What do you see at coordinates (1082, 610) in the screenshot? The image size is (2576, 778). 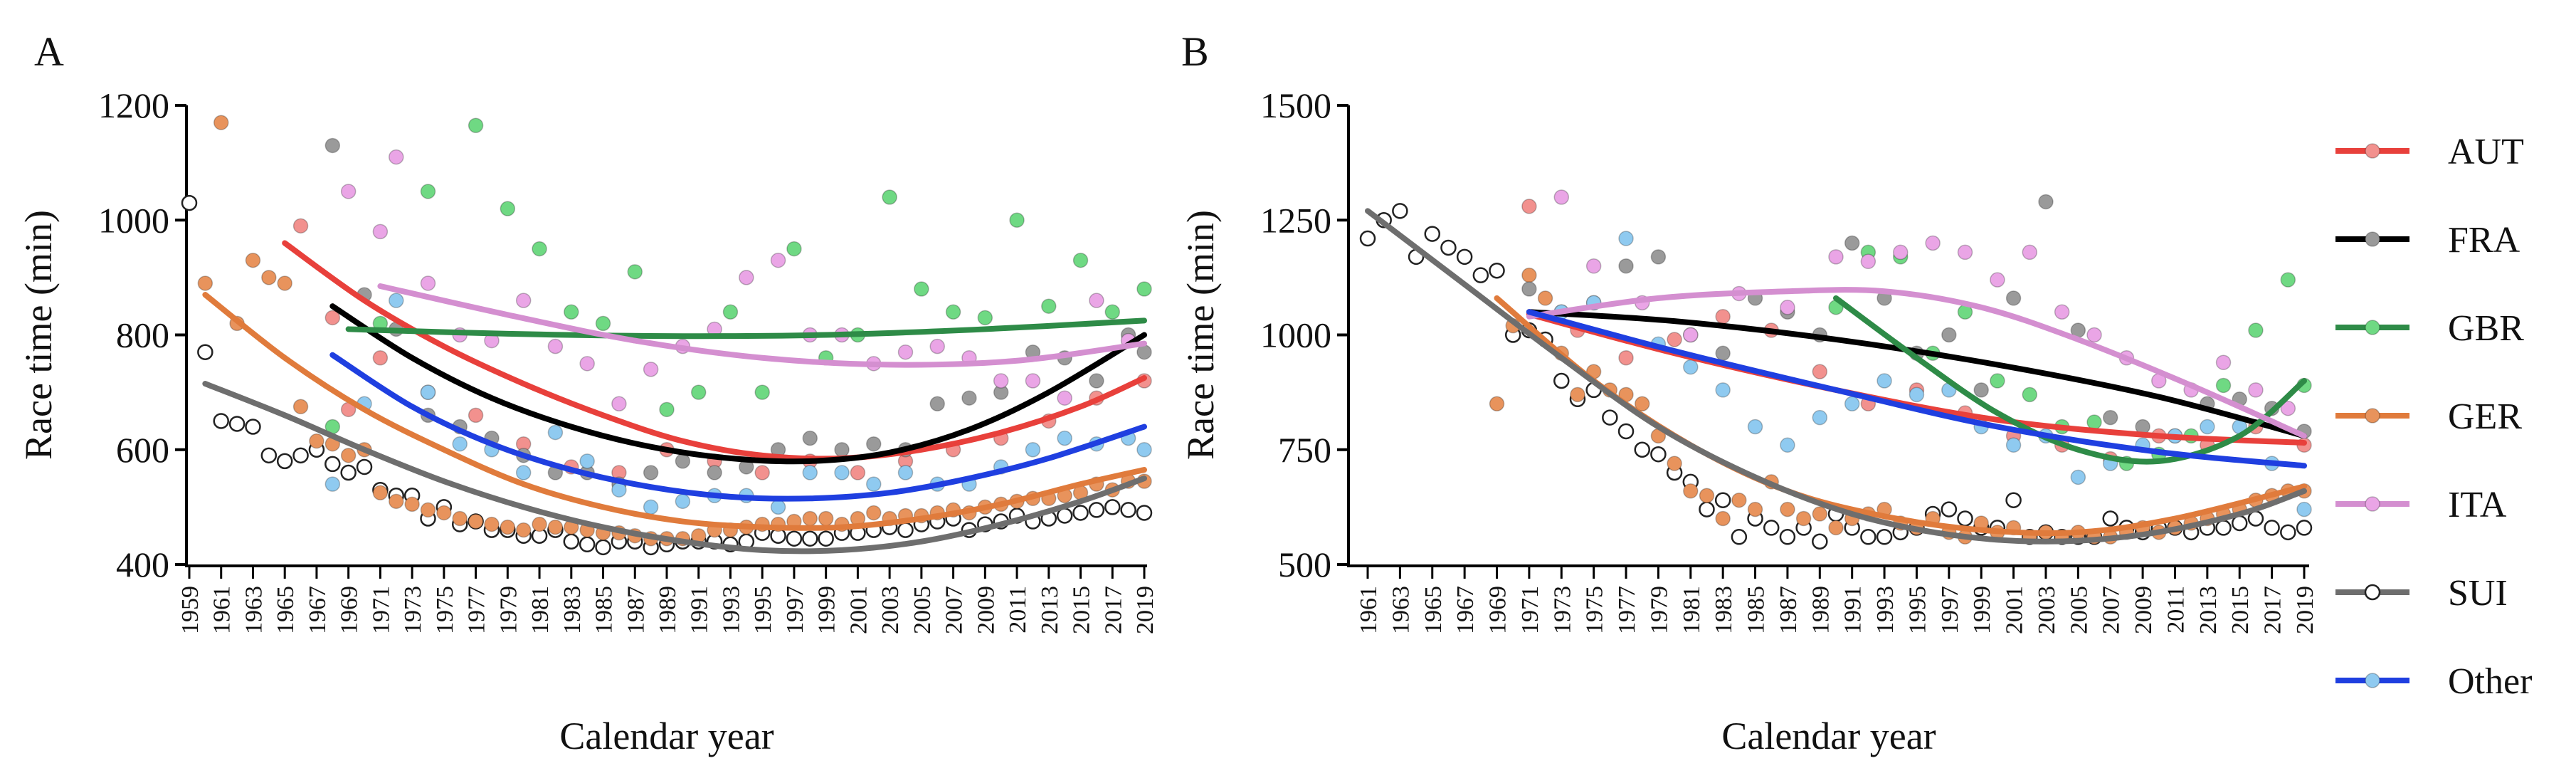 I see `x-tick-label: 2015` at bounding box center [1082, 610].